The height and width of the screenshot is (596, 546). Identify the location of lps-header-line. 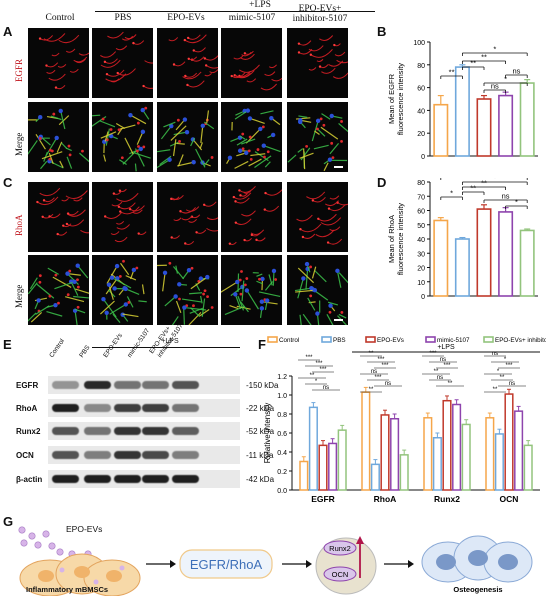
(235, 11).